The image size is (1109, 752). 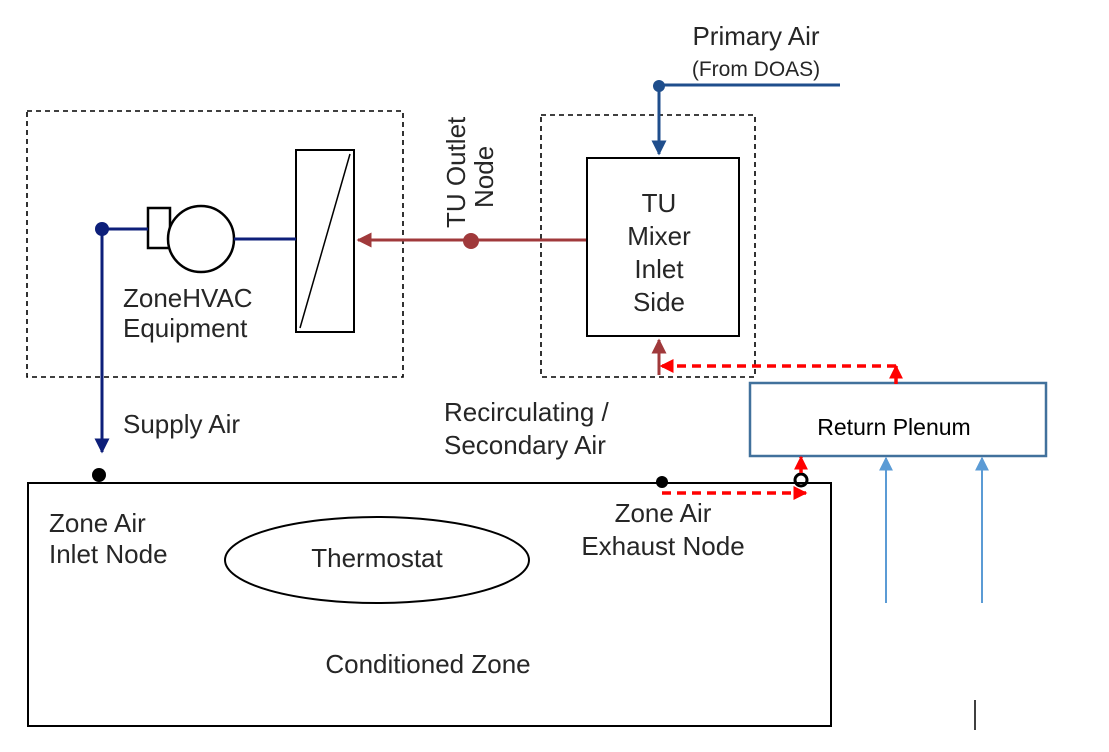 I want to click on svg-text: ZoneHVAC, so click(x=188, y=298).